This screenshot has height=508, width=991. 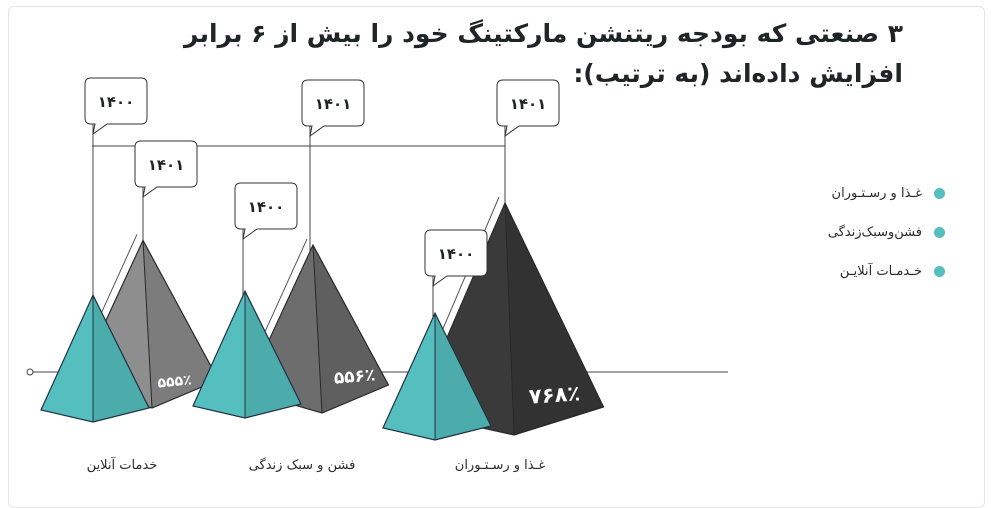 I want to click on legend-label: غـذا و رسـتـوران, so click(x=876, y=193).